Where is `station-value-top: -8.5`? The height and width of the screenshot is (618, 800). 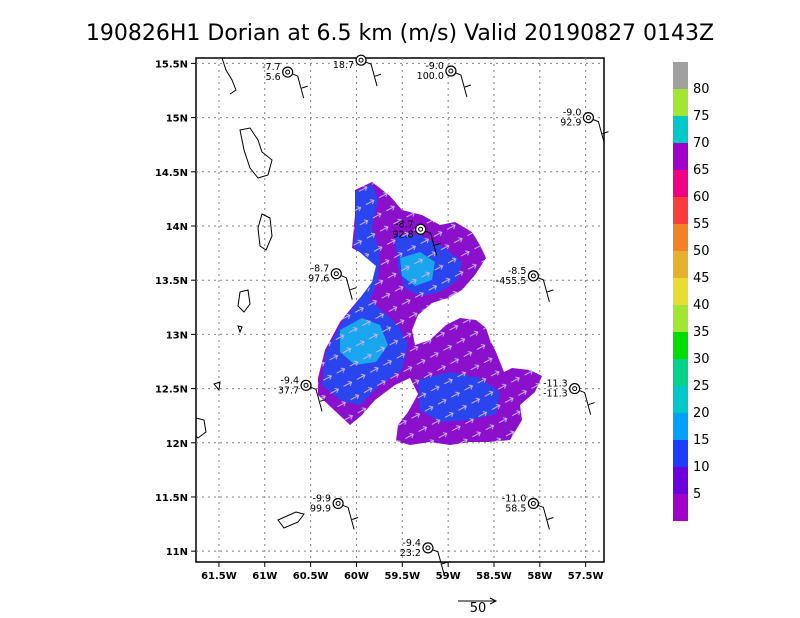
station-value-top: -8.5 is located at coordinates (517, 271).